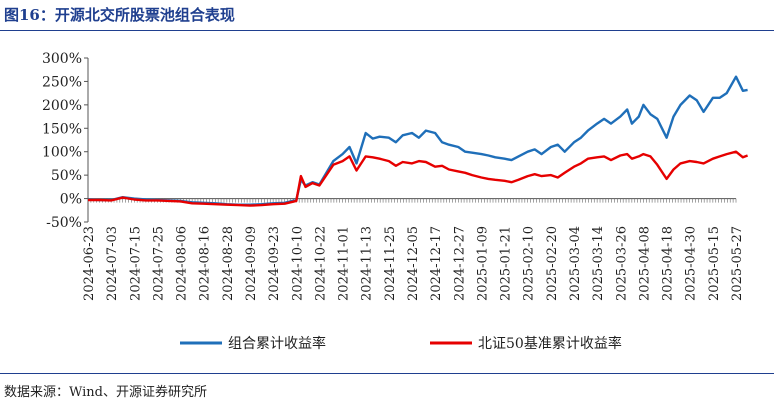 The height and width of the screenshot is (404, 774). What do you see at coordinates (598, 263) in the screenshot?
I see `x-tick-label: 2025-03-14` at bounding box center [598, 263].